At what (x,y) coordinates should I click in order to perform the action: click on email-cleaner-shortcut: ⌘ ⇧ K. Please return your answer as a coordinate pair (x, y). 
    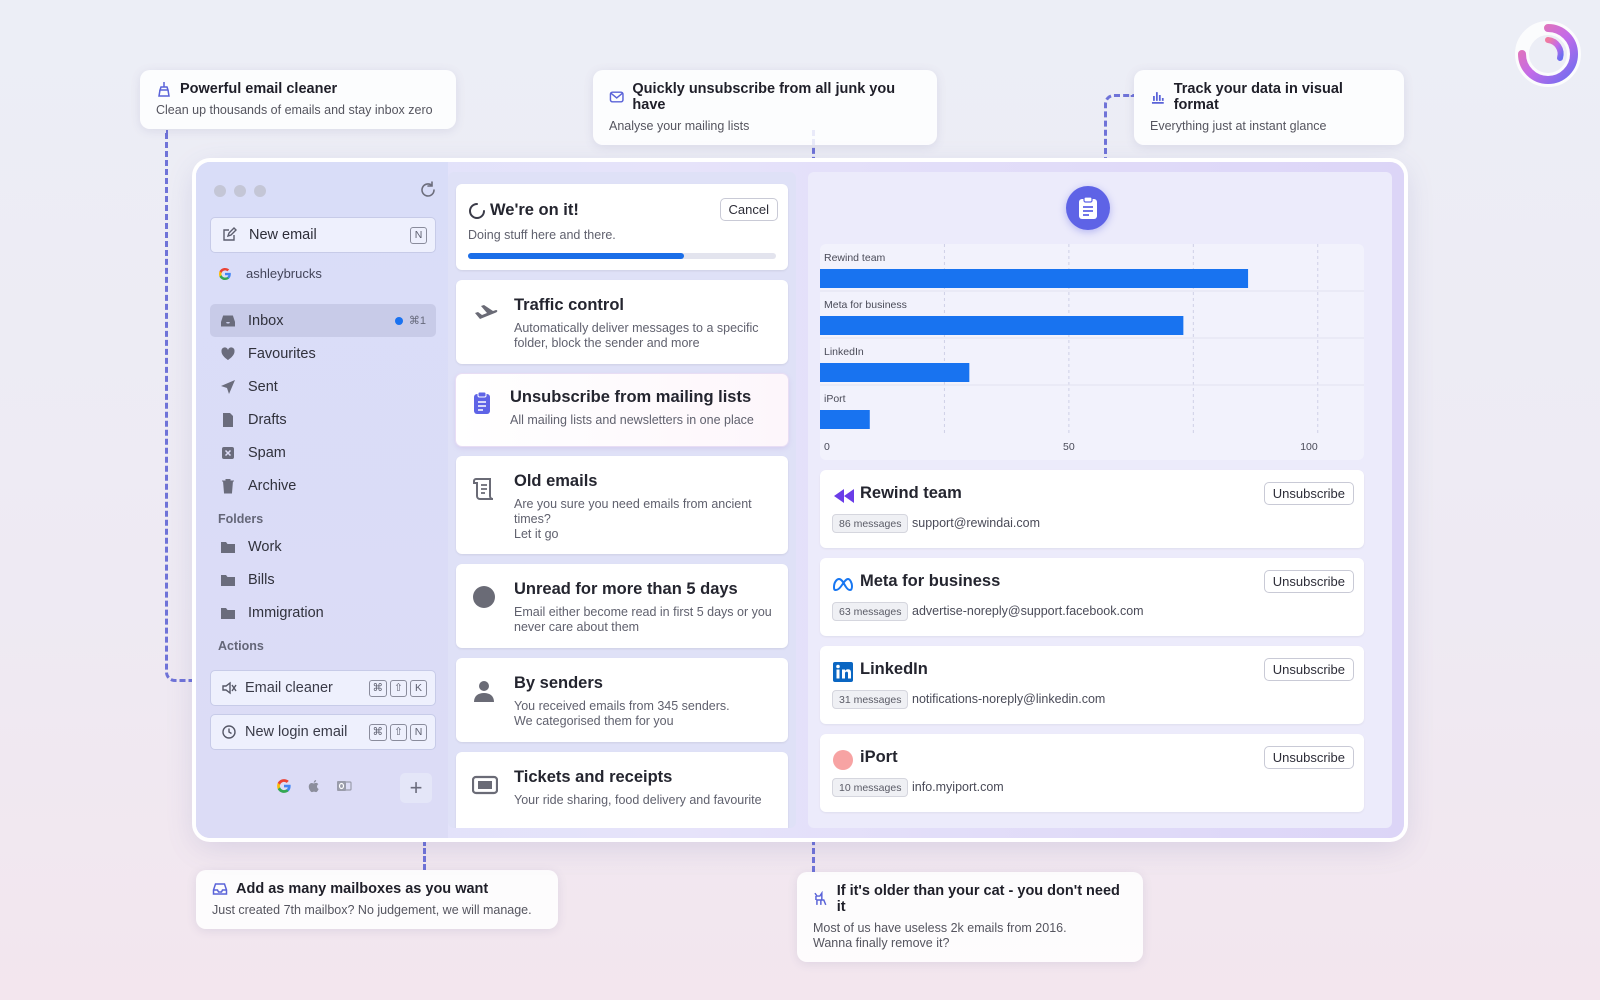
    Looking at the image, I should click on (397, 688).